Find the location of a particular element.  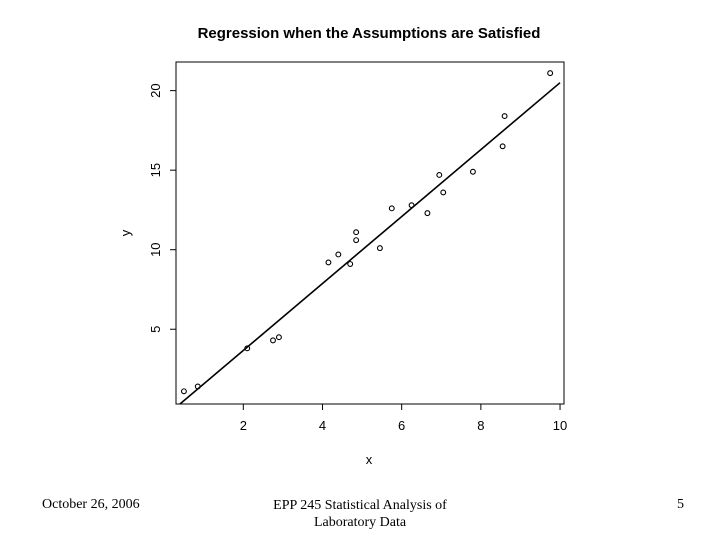

footer-course-line-1: EPP 245 Statistical Analysis of is located at coordinates (360, 505).